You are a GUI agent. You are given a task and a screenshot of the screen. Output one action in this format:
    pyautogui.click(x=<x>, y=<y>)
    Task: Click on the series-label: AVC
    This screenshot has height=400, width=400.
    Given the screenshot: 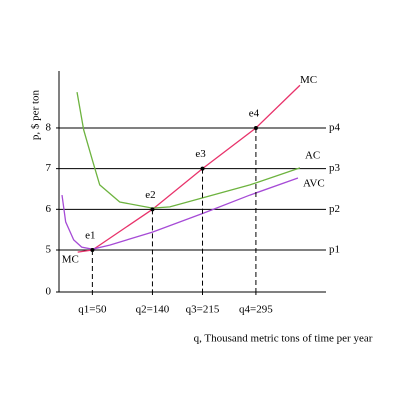 What is the action you would take?
    pyautogui.click(x=314, y=184)
    